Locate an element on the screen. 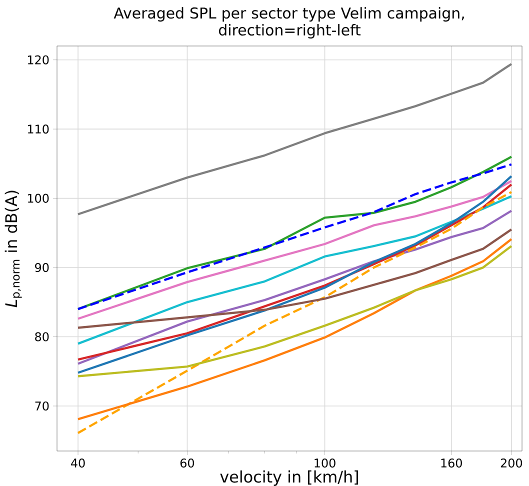  x-tick-label: 60 is located at coordinates (187, 463).